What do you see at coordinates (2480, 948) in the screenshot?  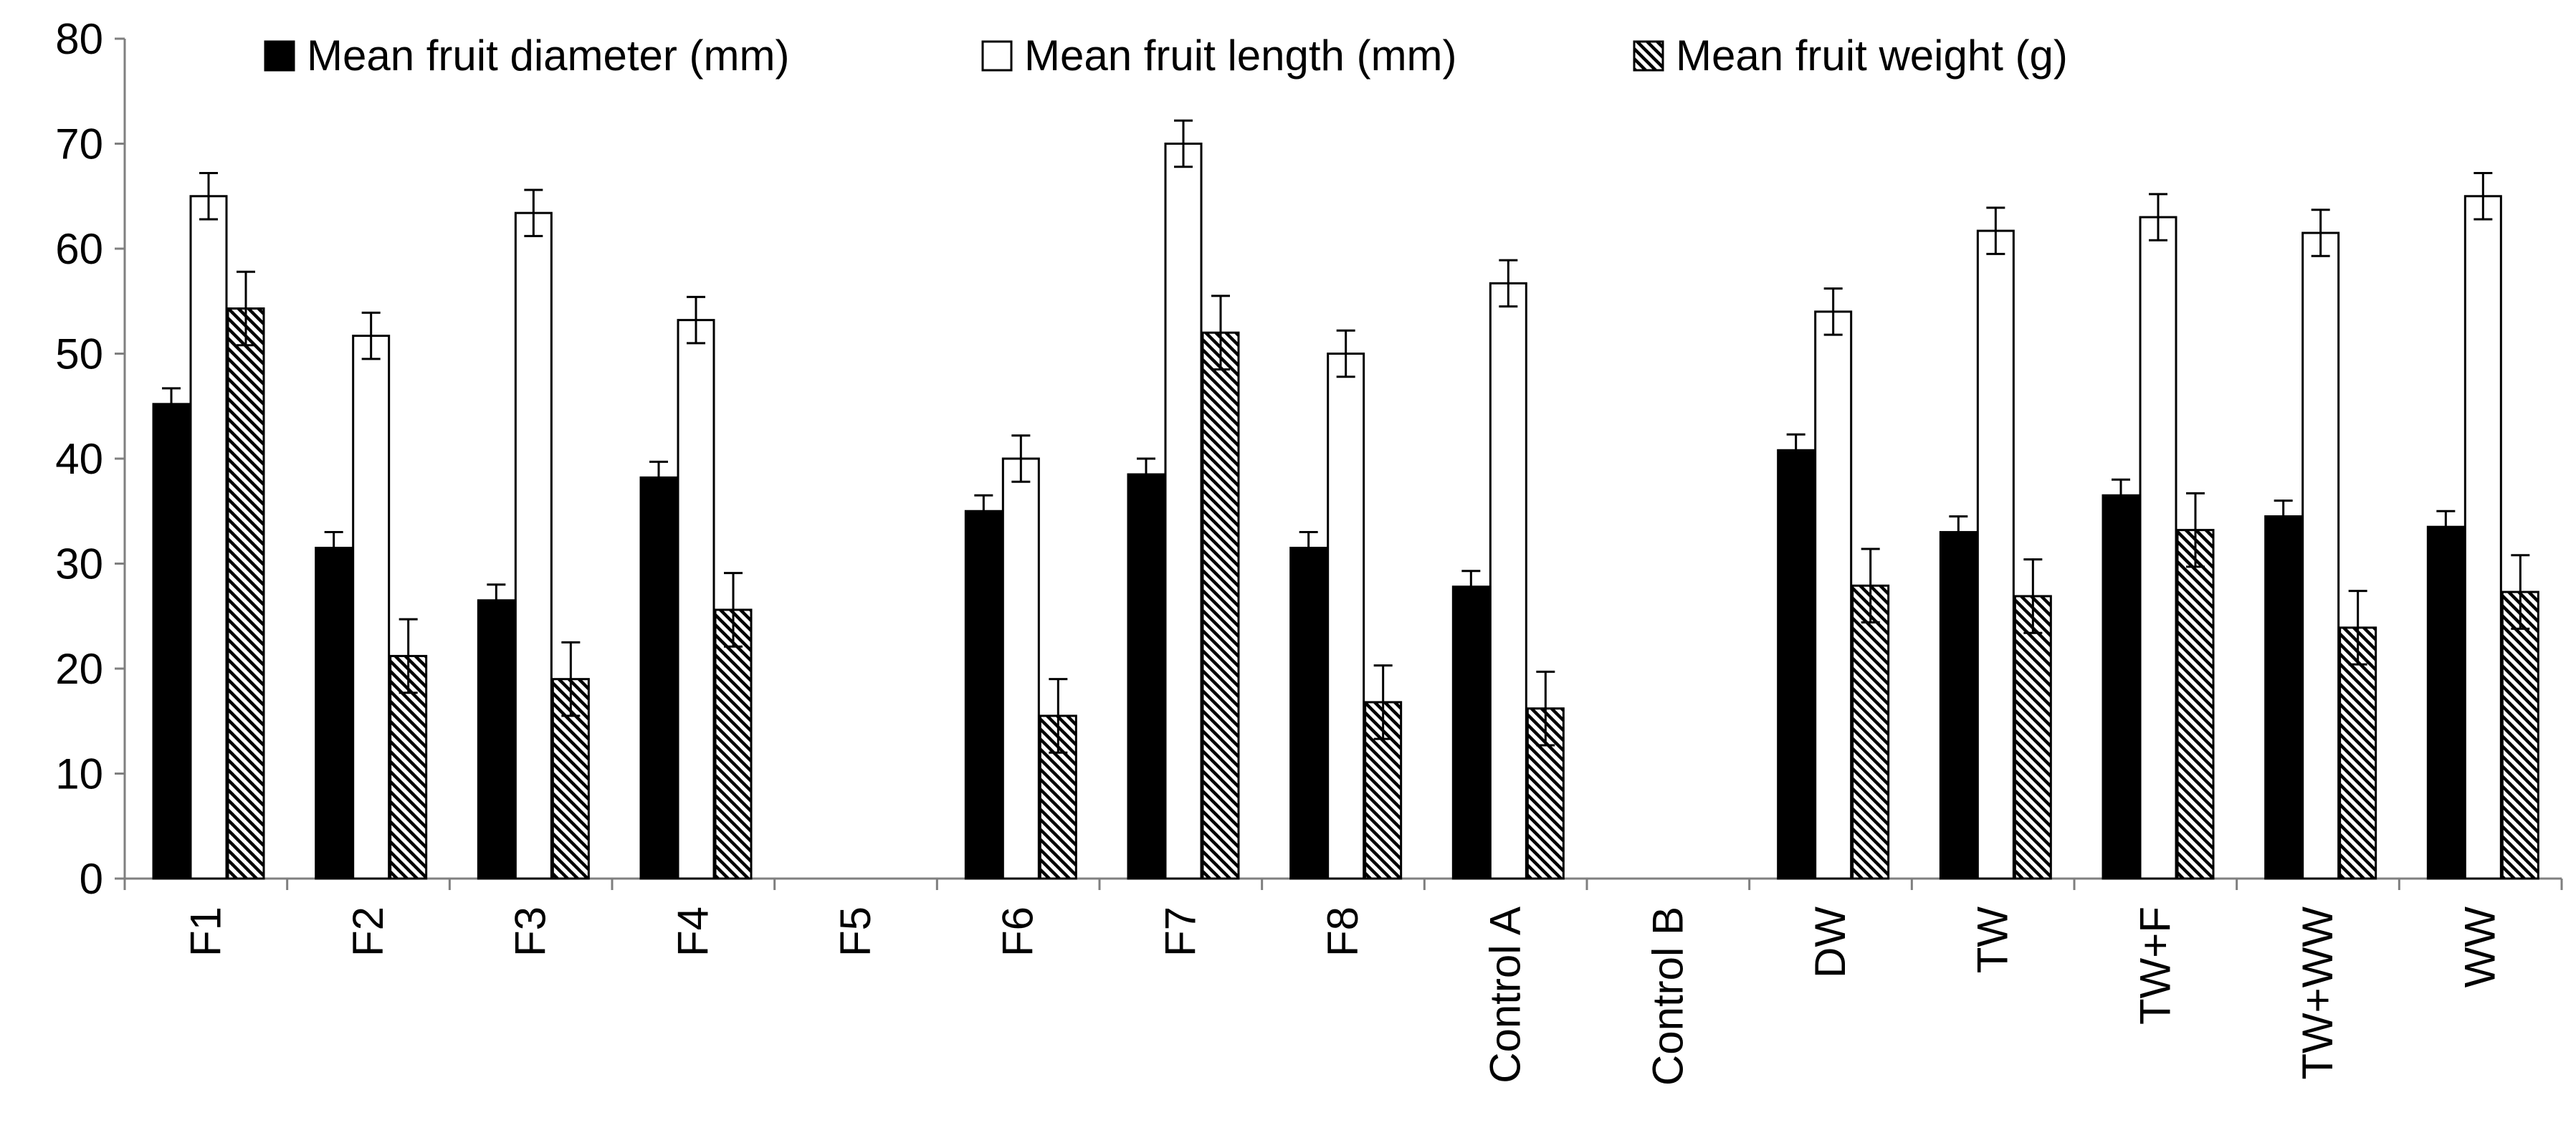 I see `x-category-label: WW` at bounding box center [2480, 948].